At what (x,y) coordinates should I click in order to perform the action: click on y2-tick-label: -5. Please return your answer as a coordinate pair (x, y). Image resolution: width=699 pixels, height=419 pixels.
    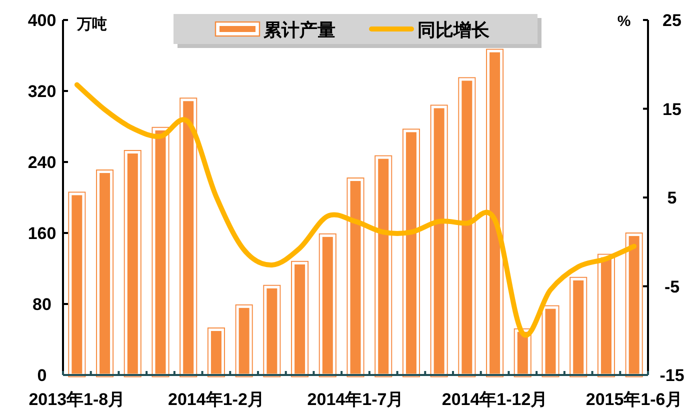
    Looking at the image, I should click on (672, 286).